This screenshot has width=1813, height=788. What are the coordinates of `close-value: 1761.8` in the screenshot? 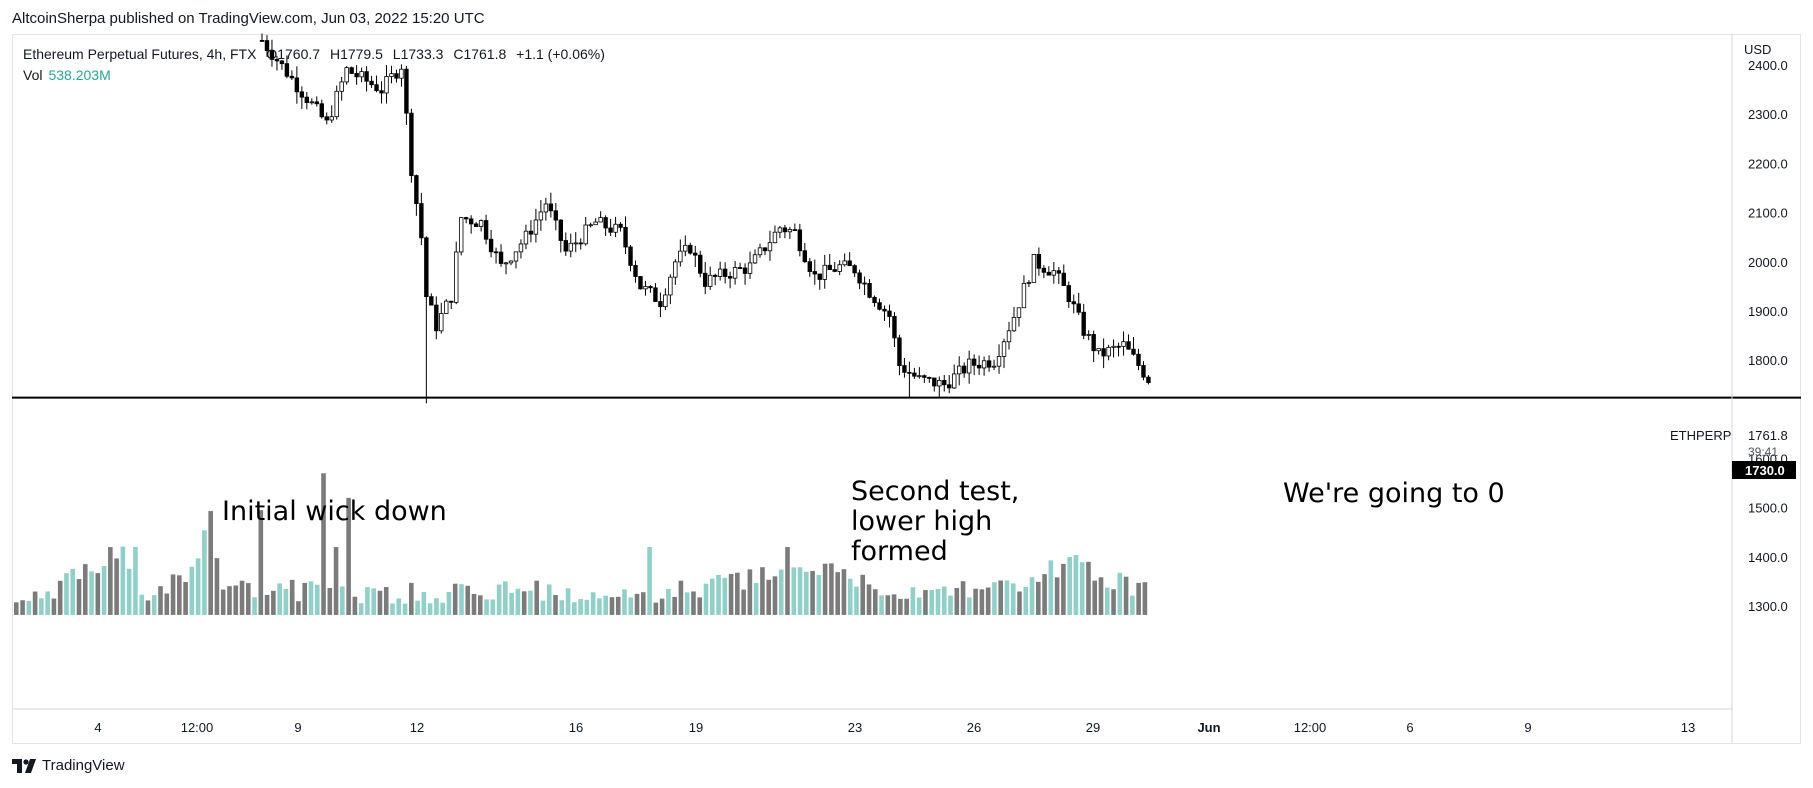 It's located at (485, 54).